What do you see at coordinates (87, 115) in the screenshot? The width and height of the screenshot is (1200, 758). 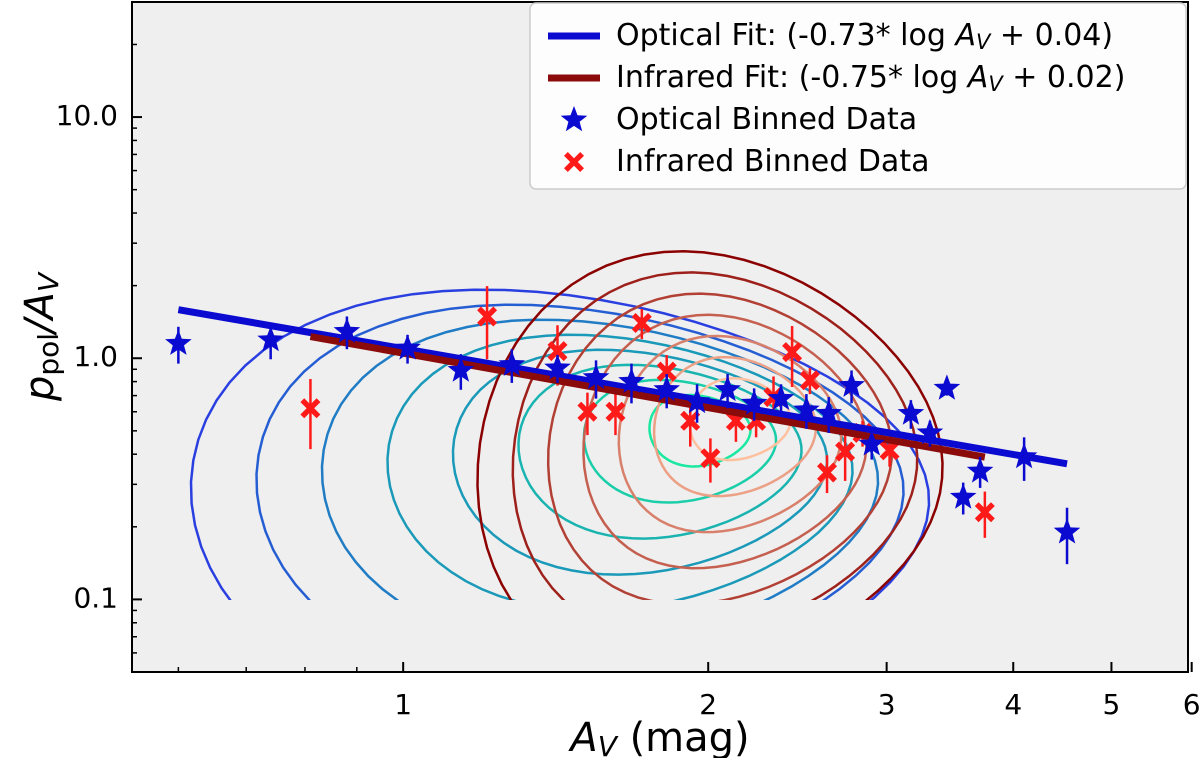 I see `y-tick-label: 10.0` at bounding box center [87, 115].